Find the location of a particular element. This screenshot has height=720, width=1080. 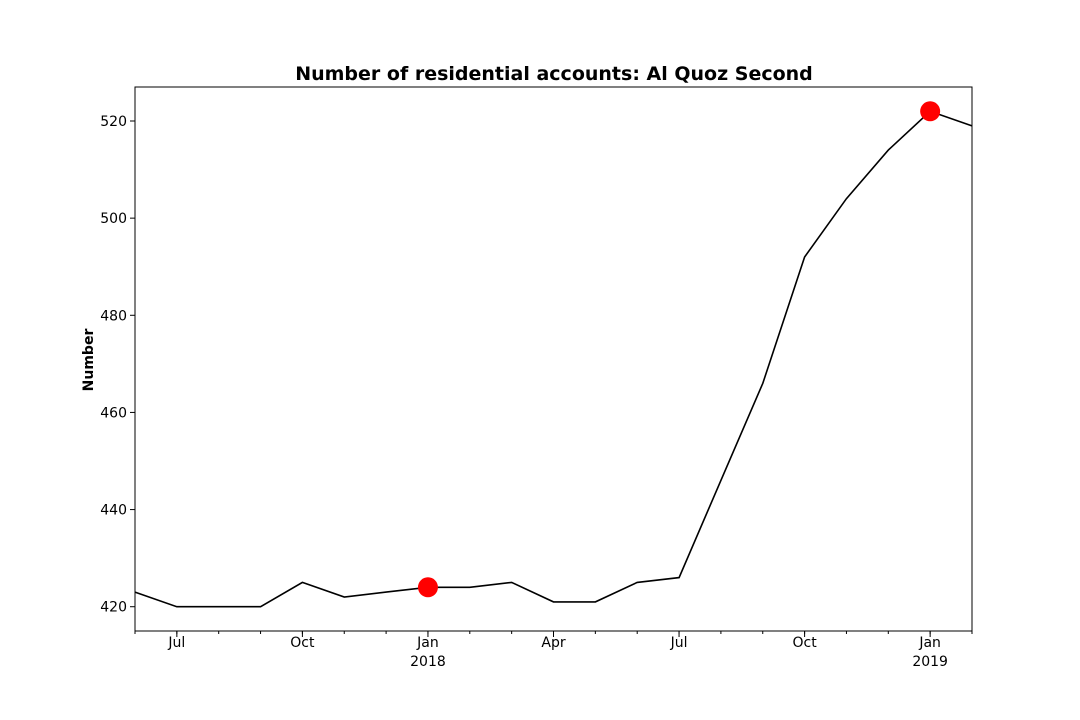

y-tick-label: 440 is located at coordinates (113, 511).